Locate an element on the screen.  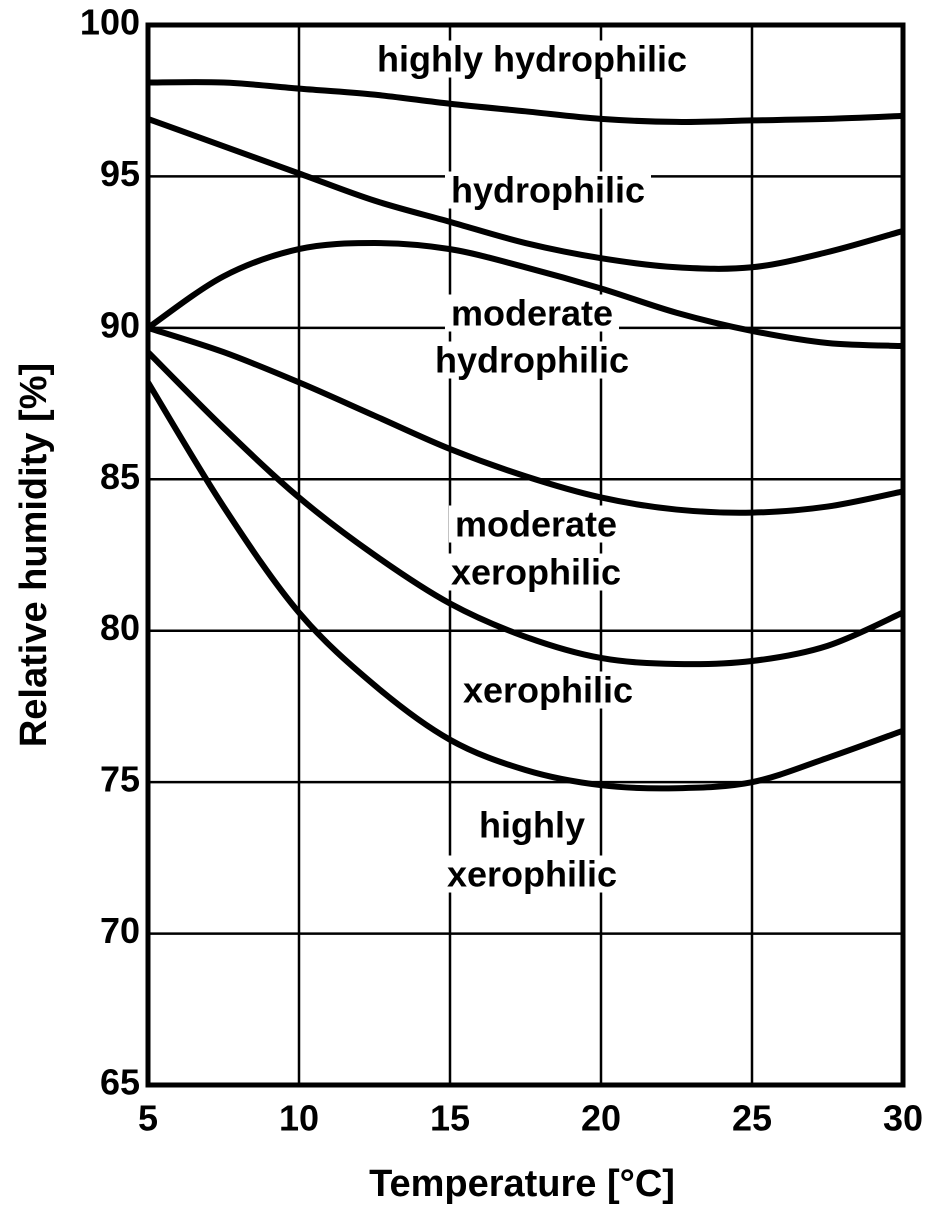
x-tick-label: 30 is located at coordinates (903, 1118).